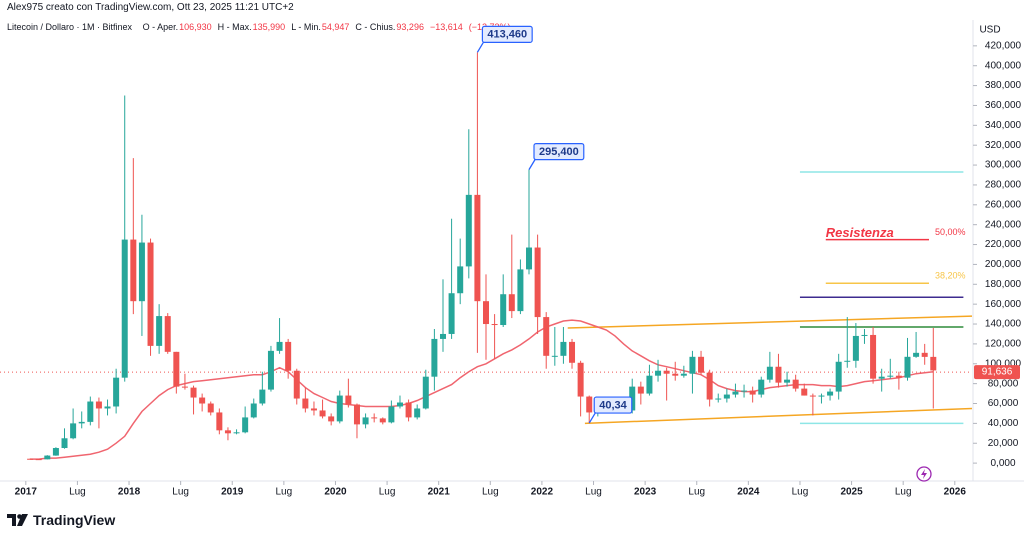 The image size is (1024, 541). Describe the element at coordinates (1003, 185) in the screenshot. I see `y-tick-label: 280,000` at that location.